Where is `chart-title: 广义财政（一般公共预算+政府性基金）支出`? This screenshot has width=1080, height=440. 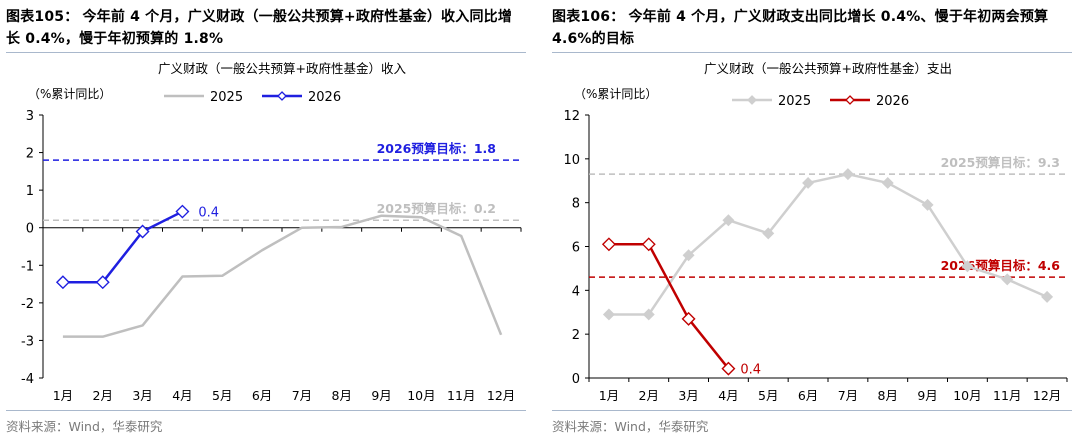
chart-title: 广义财政（一般公共预算+政府性基金）支出 is located at coordinates (828, 68).